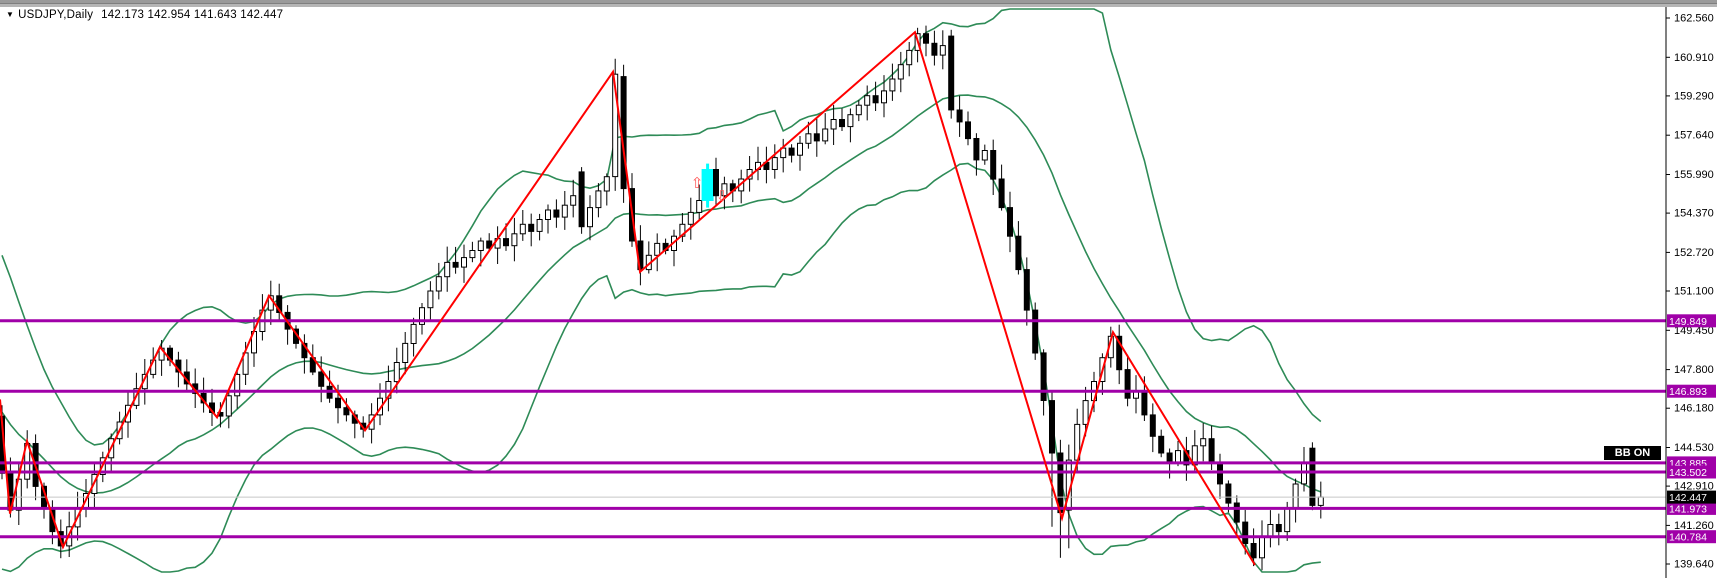 The height and width of the screenshot is (578, 1717). Describe the element at coordinates (1688, 498) in the screenshot. I see `current-price-badge-label: 142.447` at that location.